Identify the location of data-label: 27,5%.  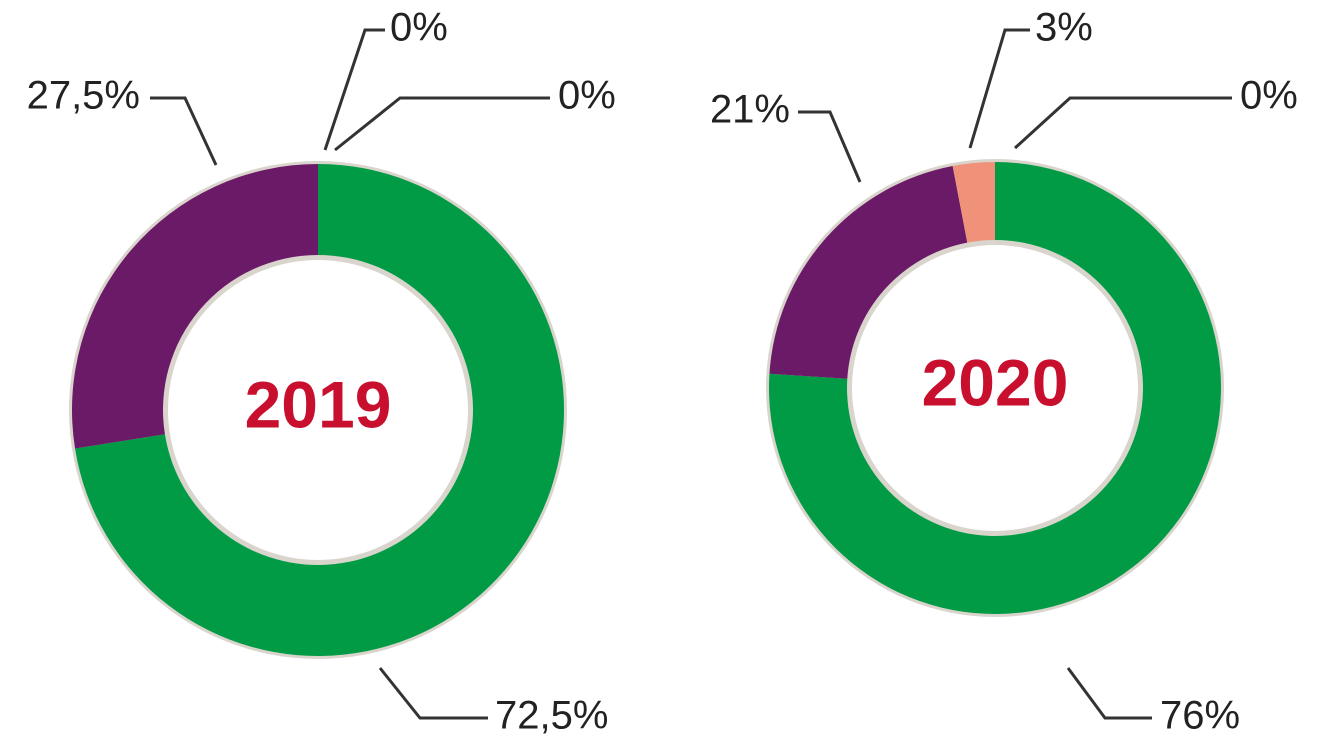
(83, 96).